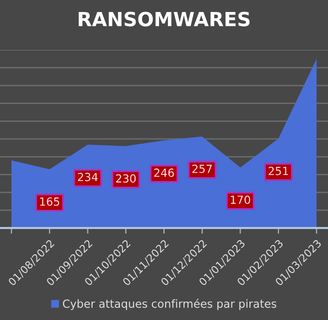 The image size is (328, 320). Describe the element at coordinates (164, 19) in the screenshot. I see `chart-title: RANSOMWARES` at that location.